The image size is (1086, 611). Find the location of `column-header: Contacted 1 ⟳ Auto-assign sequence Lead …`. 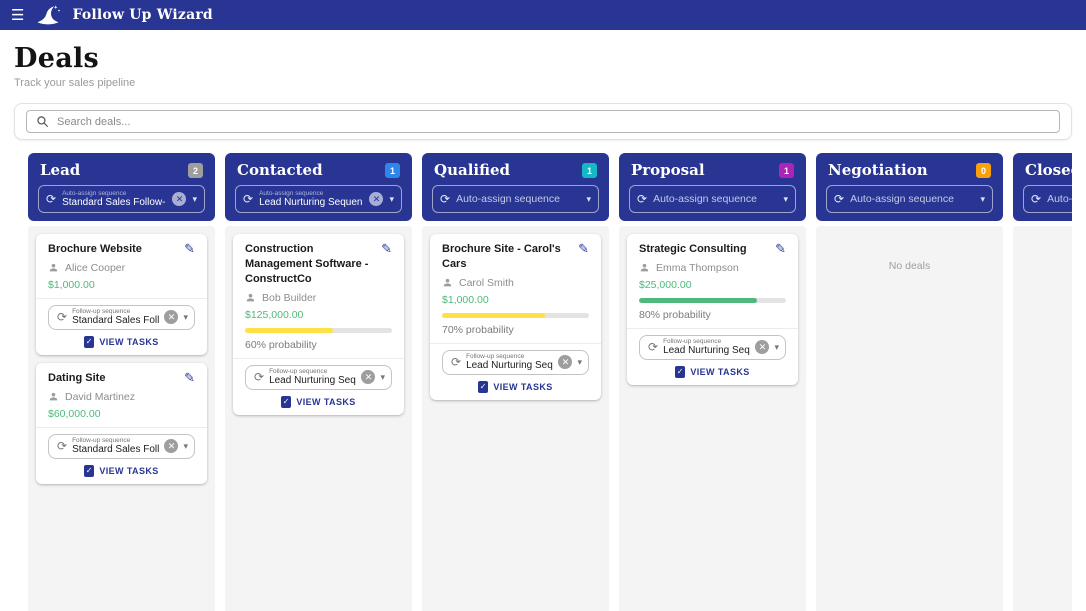

column-header: Contacted 1 ⟳ Auto-assign sequence Lead … is located at coordinates (318, 187).